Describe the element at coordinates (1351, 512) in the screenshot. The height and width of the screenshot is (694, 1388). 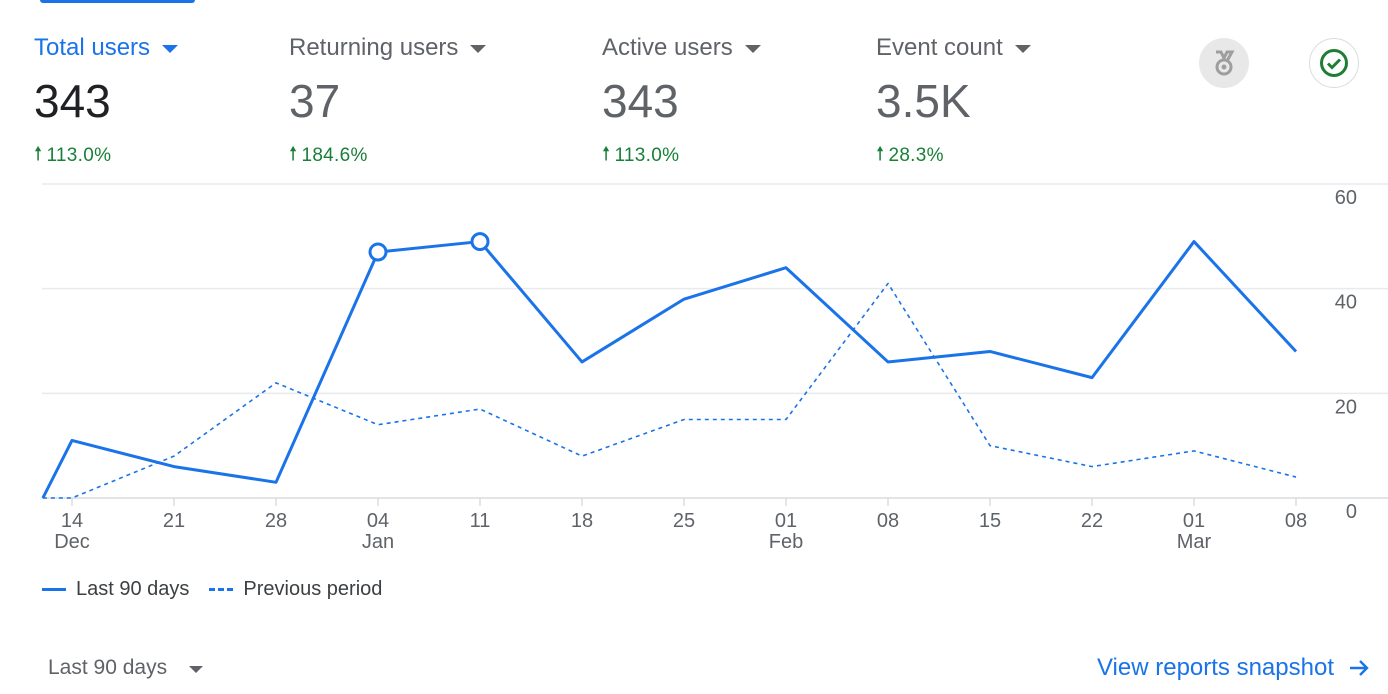
I see `y-tick-label: 0` at that location.